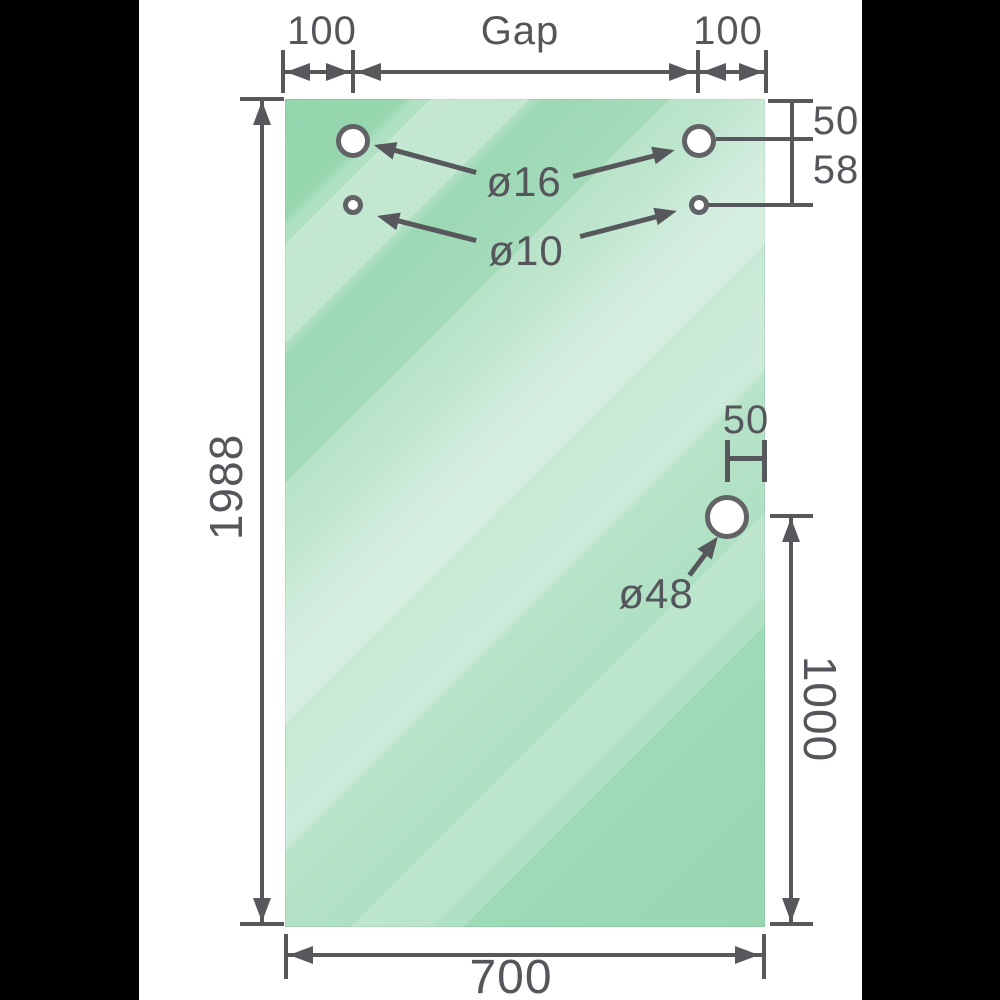 The image size is (1000, 1000). What do you see at coordinates (836, 170) in the screenshot?
I see `dim-label-hole16-to-hole10: 58` at bounding box center [836, 170].